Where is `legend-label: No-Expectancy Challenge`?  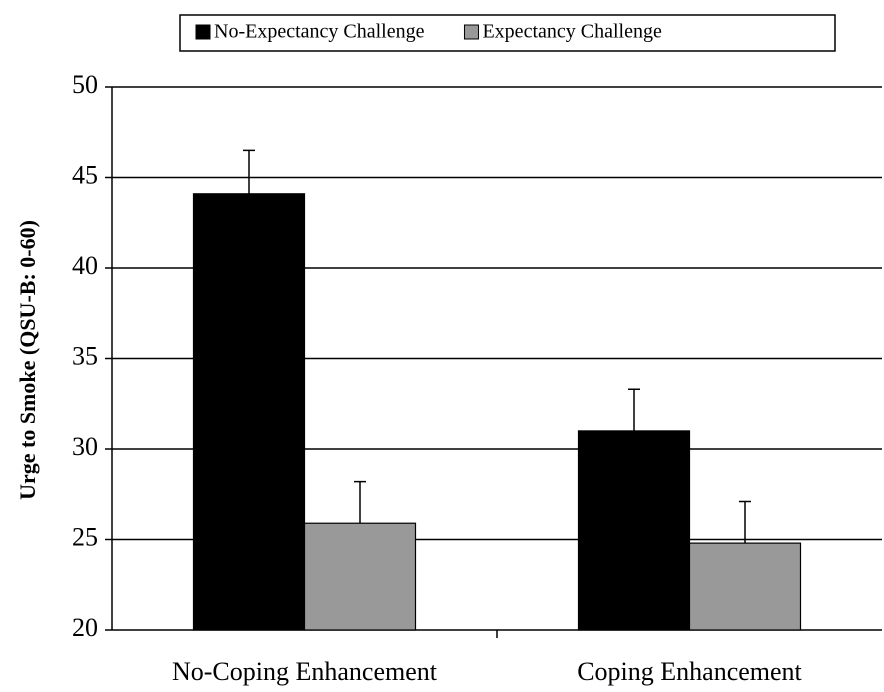
legend-label: No-Expectancy Challenge is located at coordinates (319, 32).